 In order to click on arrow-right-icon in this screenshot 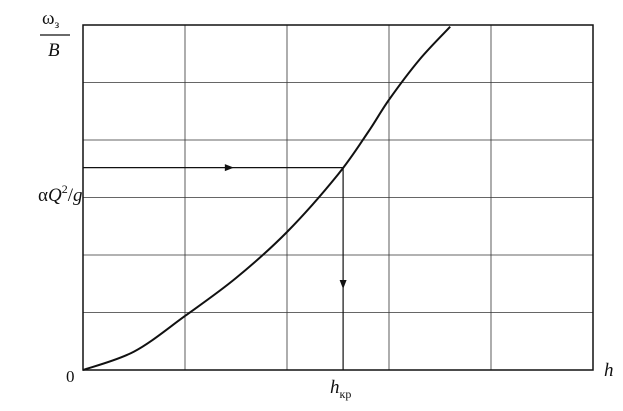, I will do `click(229, 168)`.